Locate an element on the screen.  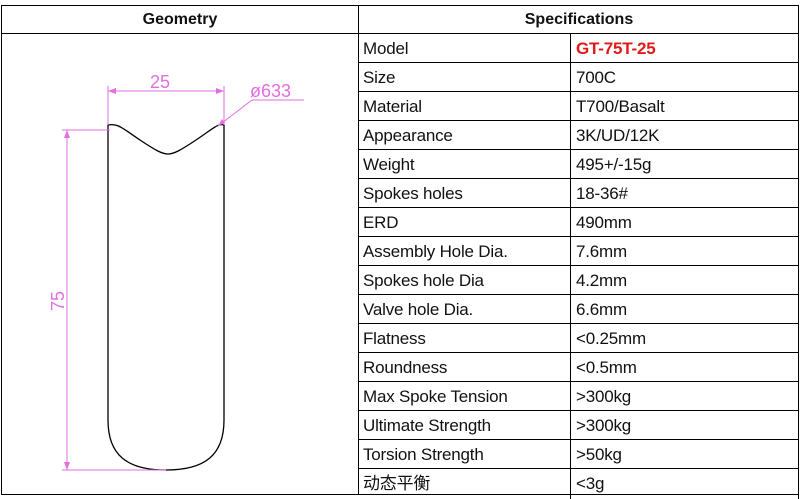
spec-value-dynamic-balance: <3g is located at coordinates (590, 483).